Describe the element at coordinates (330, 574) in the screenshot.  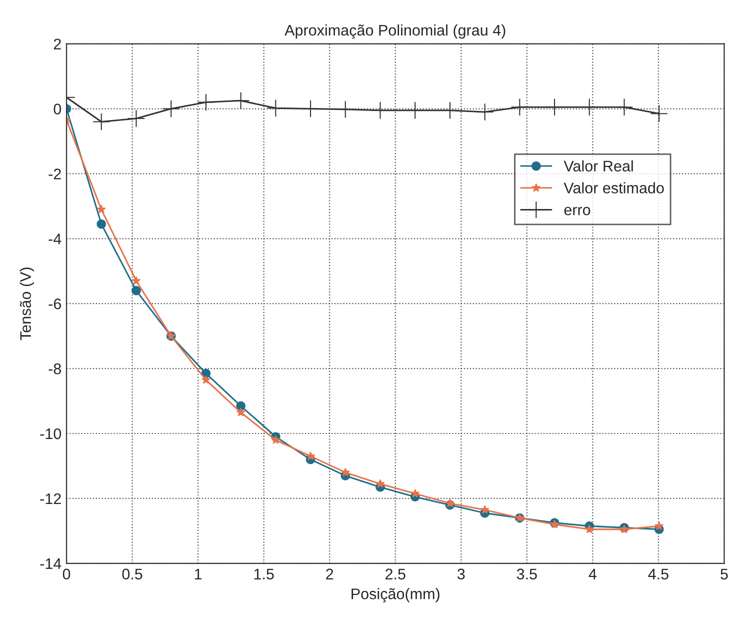
I see `x-tick-label: 2` at that location.